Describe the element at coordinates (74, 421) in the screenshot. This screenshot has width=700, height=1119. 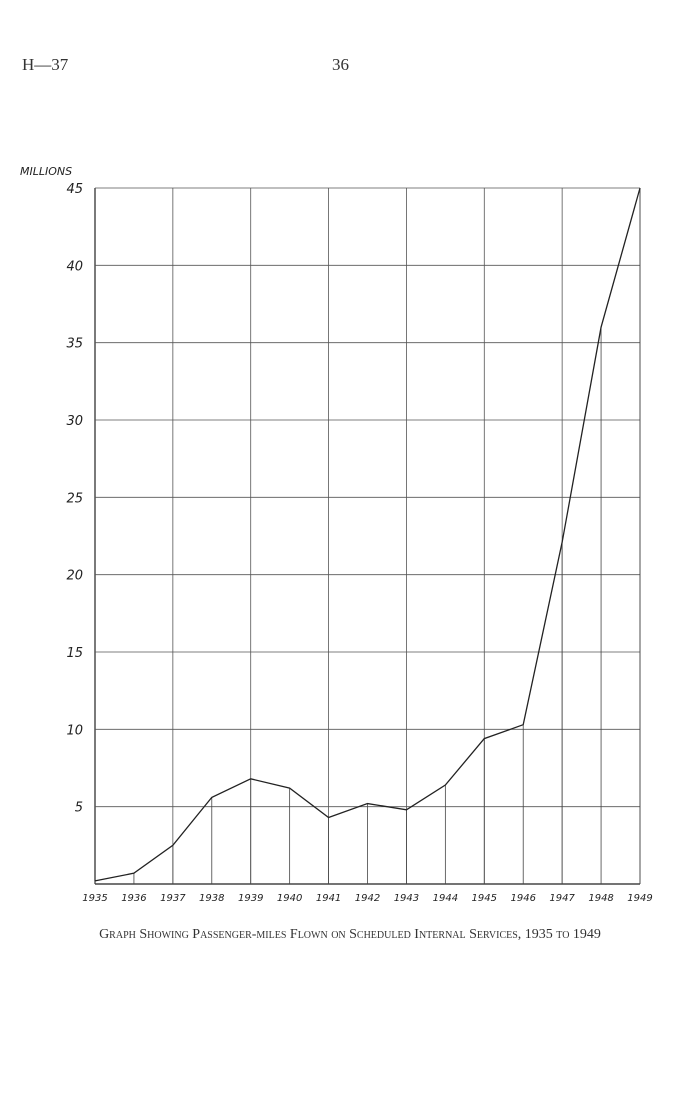
I see `y-tick-label: 30` at that location.